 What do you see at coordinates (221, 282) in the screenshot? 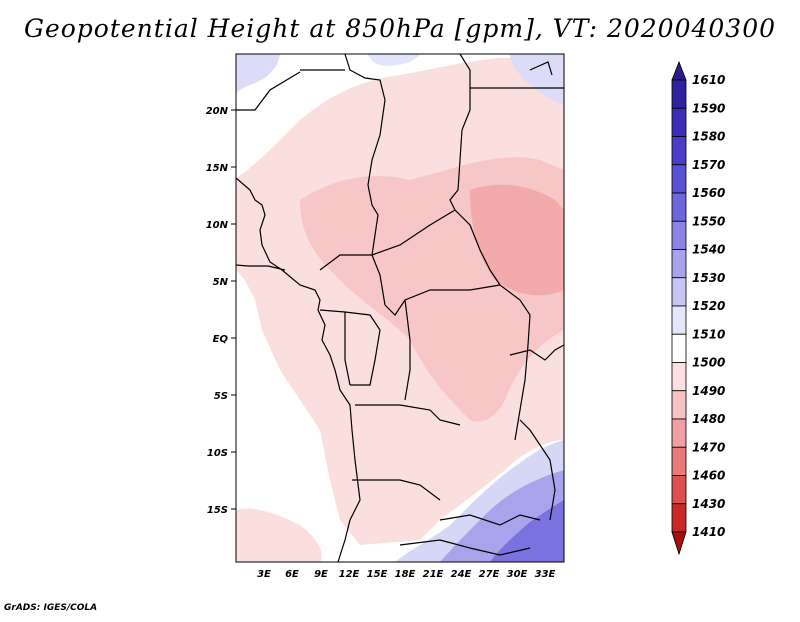
I see `lat-label: 5N` at bounding box center [221, 282].